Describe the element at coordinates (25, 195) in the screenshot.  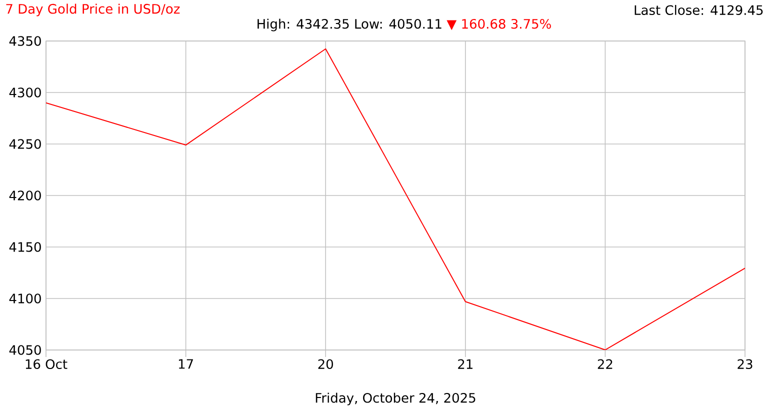
I see `y-tick-label: 4200` at that location.